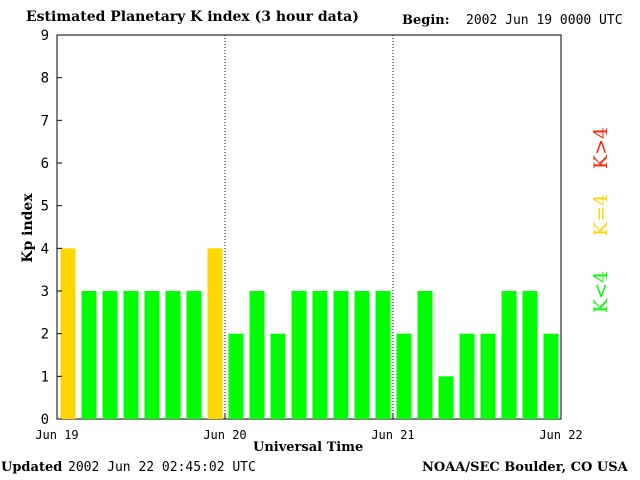 This screenshot has height=480, width=640. Describe the element at coordinates (560, 435) in the screenshot. I see `x-tick-label: Jun 22` at that location.